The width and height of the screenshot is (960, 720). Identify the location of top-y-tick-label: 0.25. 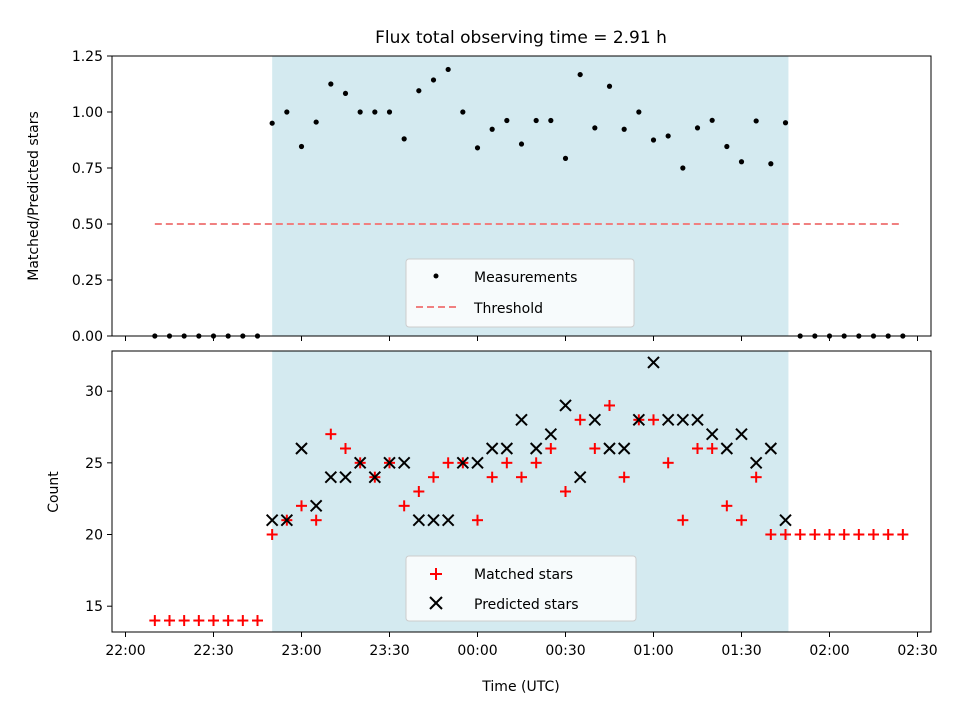
(87, 281).